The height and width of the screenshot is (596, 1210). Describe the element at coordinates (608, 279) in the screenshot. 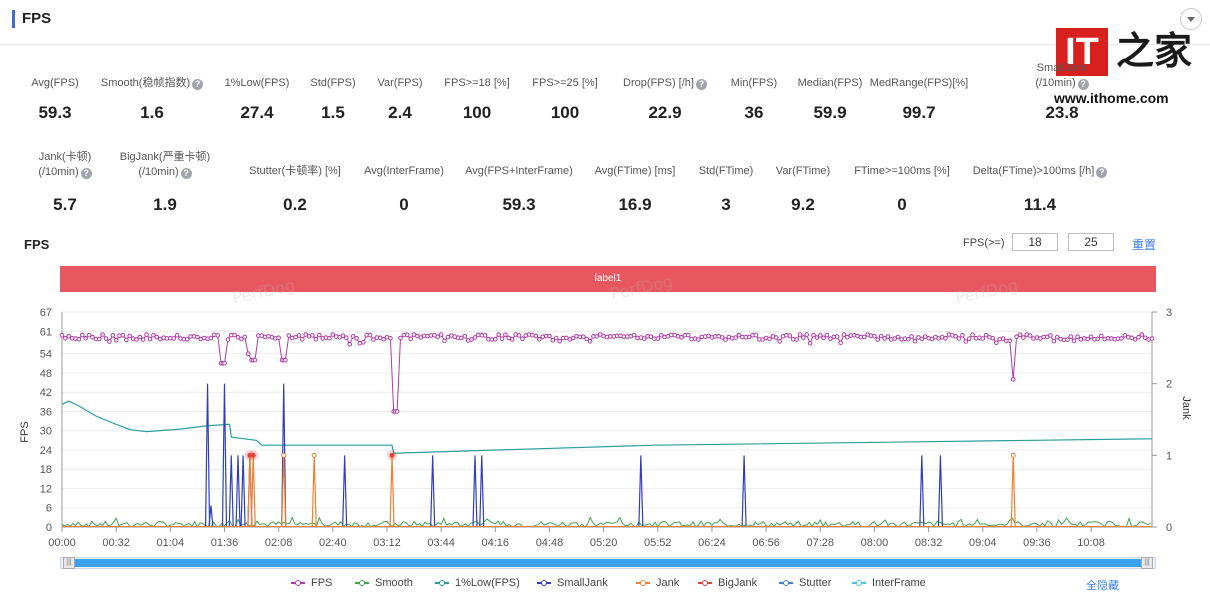

I see `label-bar: label1` at that location.